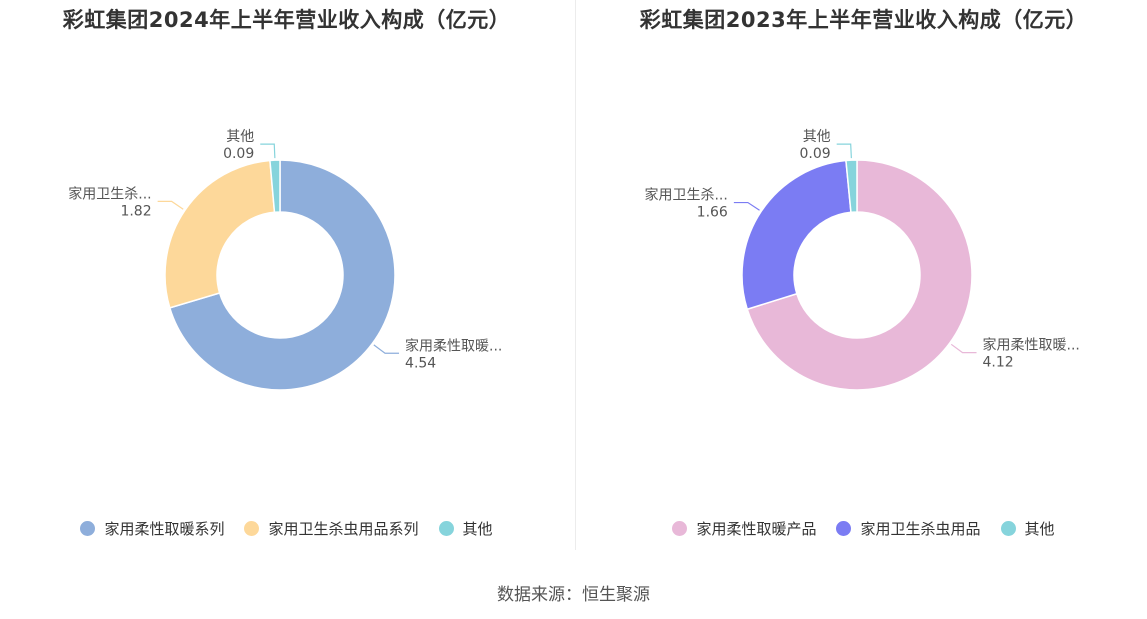 The width and height of the screenshot is (1147, 619). What do you see at coordinates (712, 213) in the screenshot?
I see `slice-value-label: 1.66` at bounding box center [712, 213].